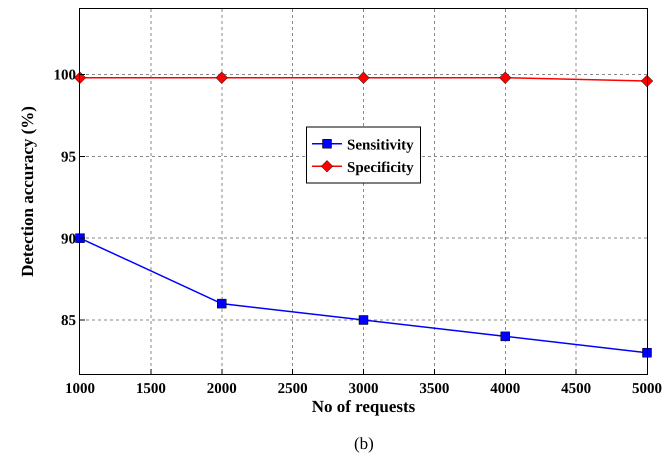 The image size is (670, 464). What do you see at coordinates (221, 389) in the screenshot?
I see `x-tick-label: 2000` at bounding box center [221, 389].